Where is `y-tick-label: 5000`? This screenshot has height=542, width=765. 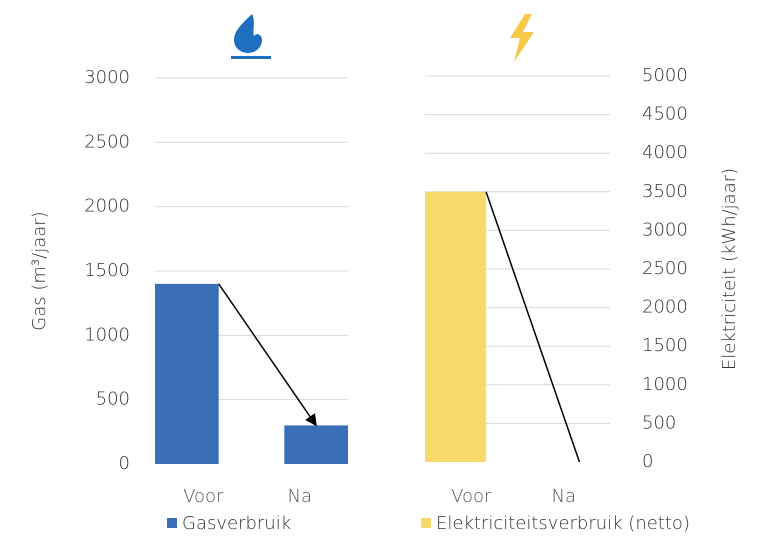 y-tick-label: 5000 is located at coordinates (665, 75).